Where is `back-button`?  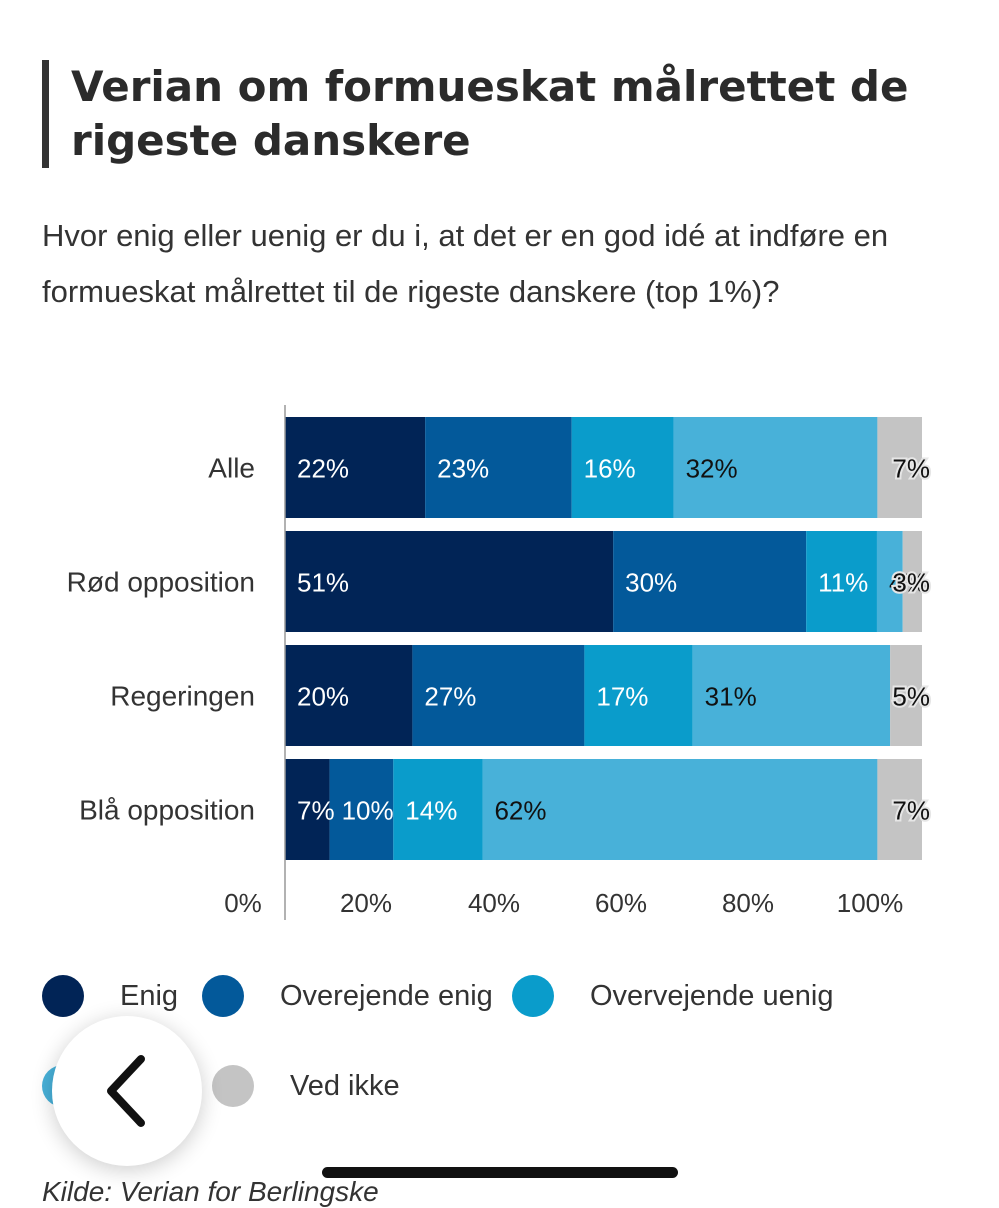
back-button is located at coordinates (127, 1091).